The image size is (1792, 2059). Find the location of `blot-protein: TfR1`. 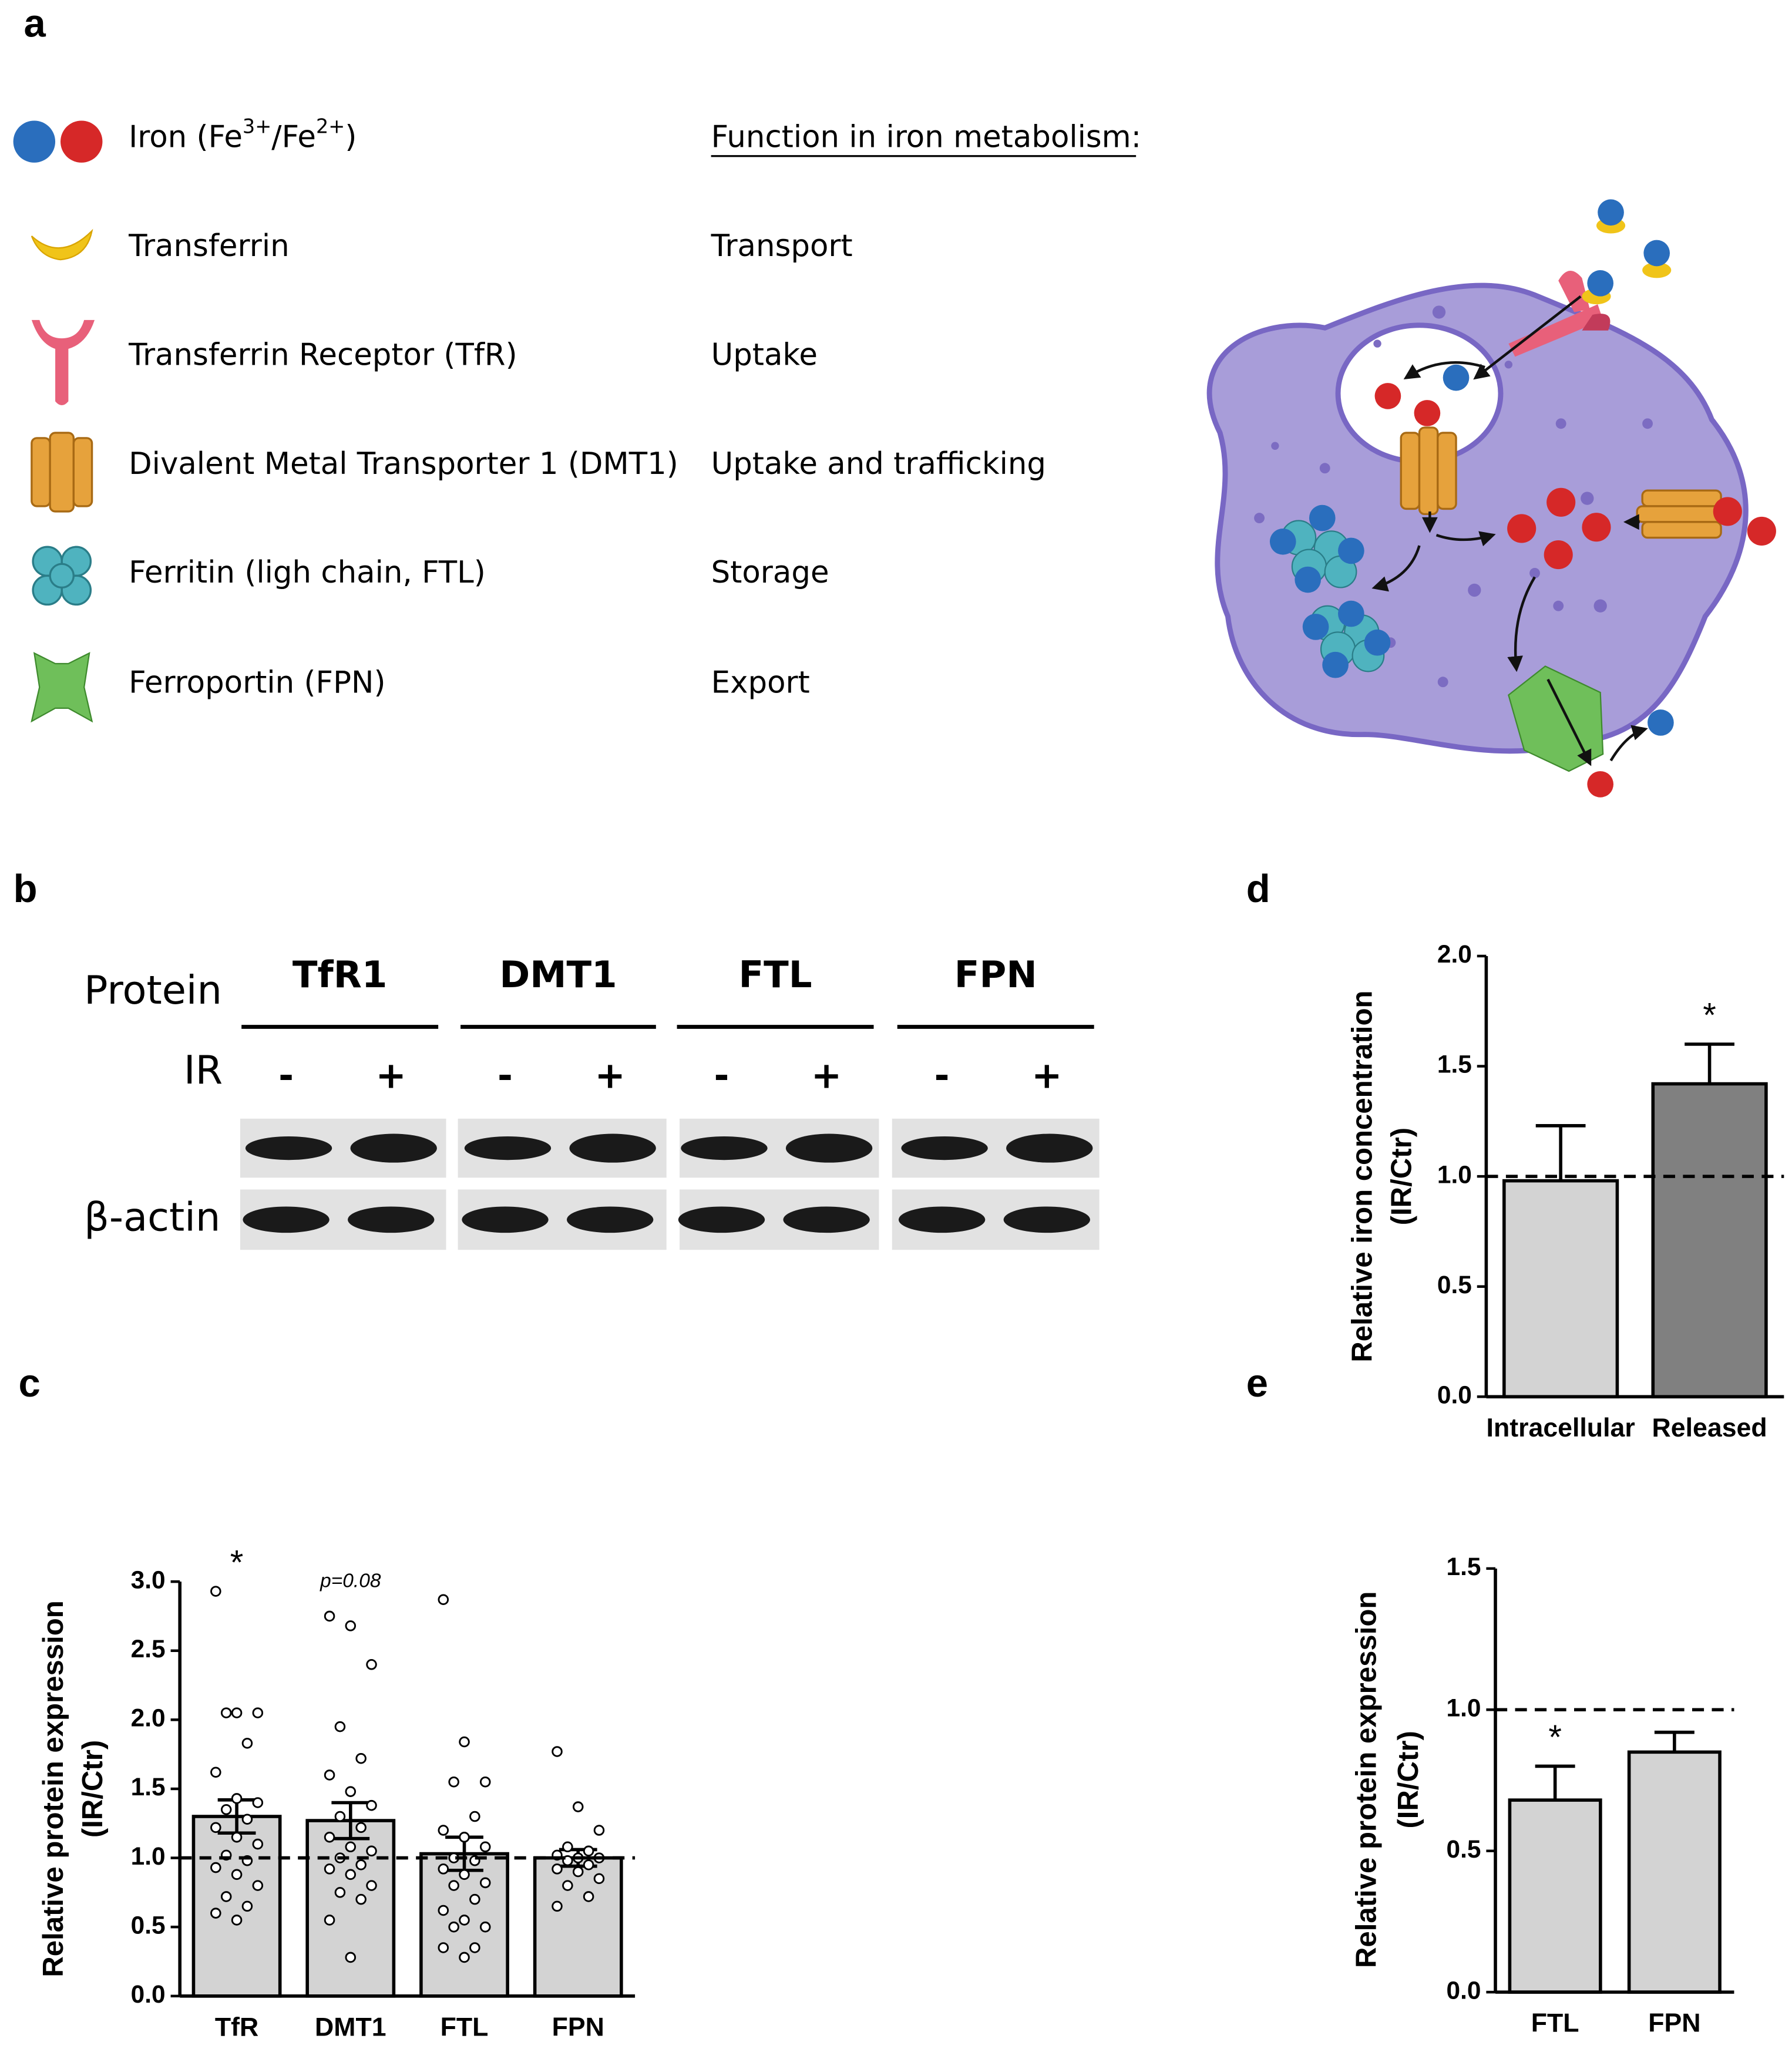

blot-protein: TfR1 is located at coordinates (339, 974).